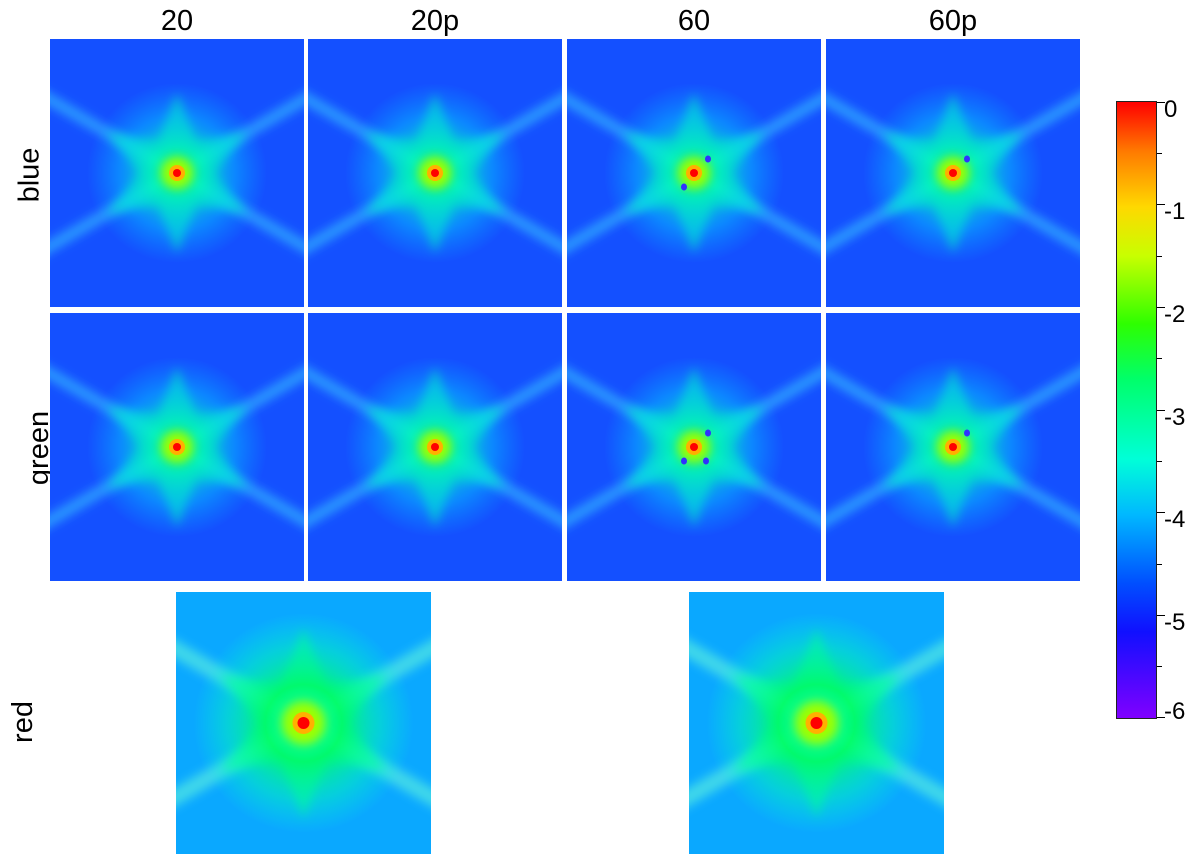  Describe the element at coordinates (22, 722) in the screenshot. I see `row-label-red: red` at that location.